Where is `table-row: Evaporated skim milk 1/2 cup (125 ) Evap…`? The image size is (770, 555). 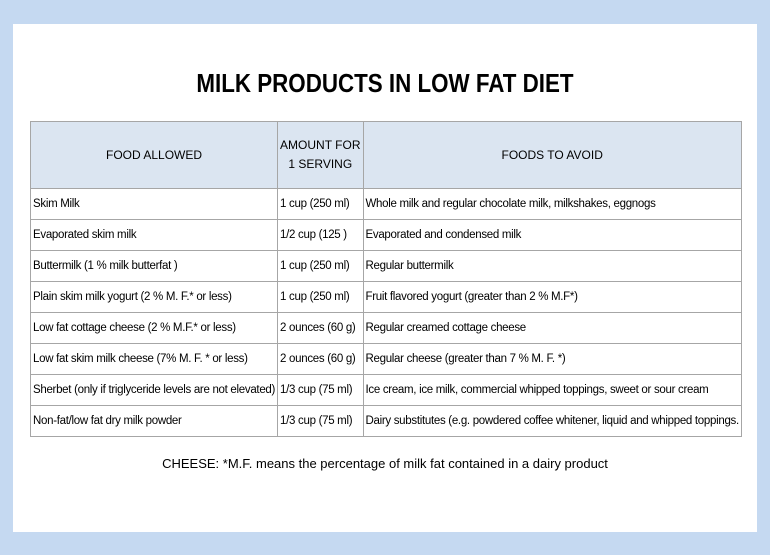 table-row: Evaporated skim milk 1/2 cup (125 ) Evap… is located at coordinates (385, 235).